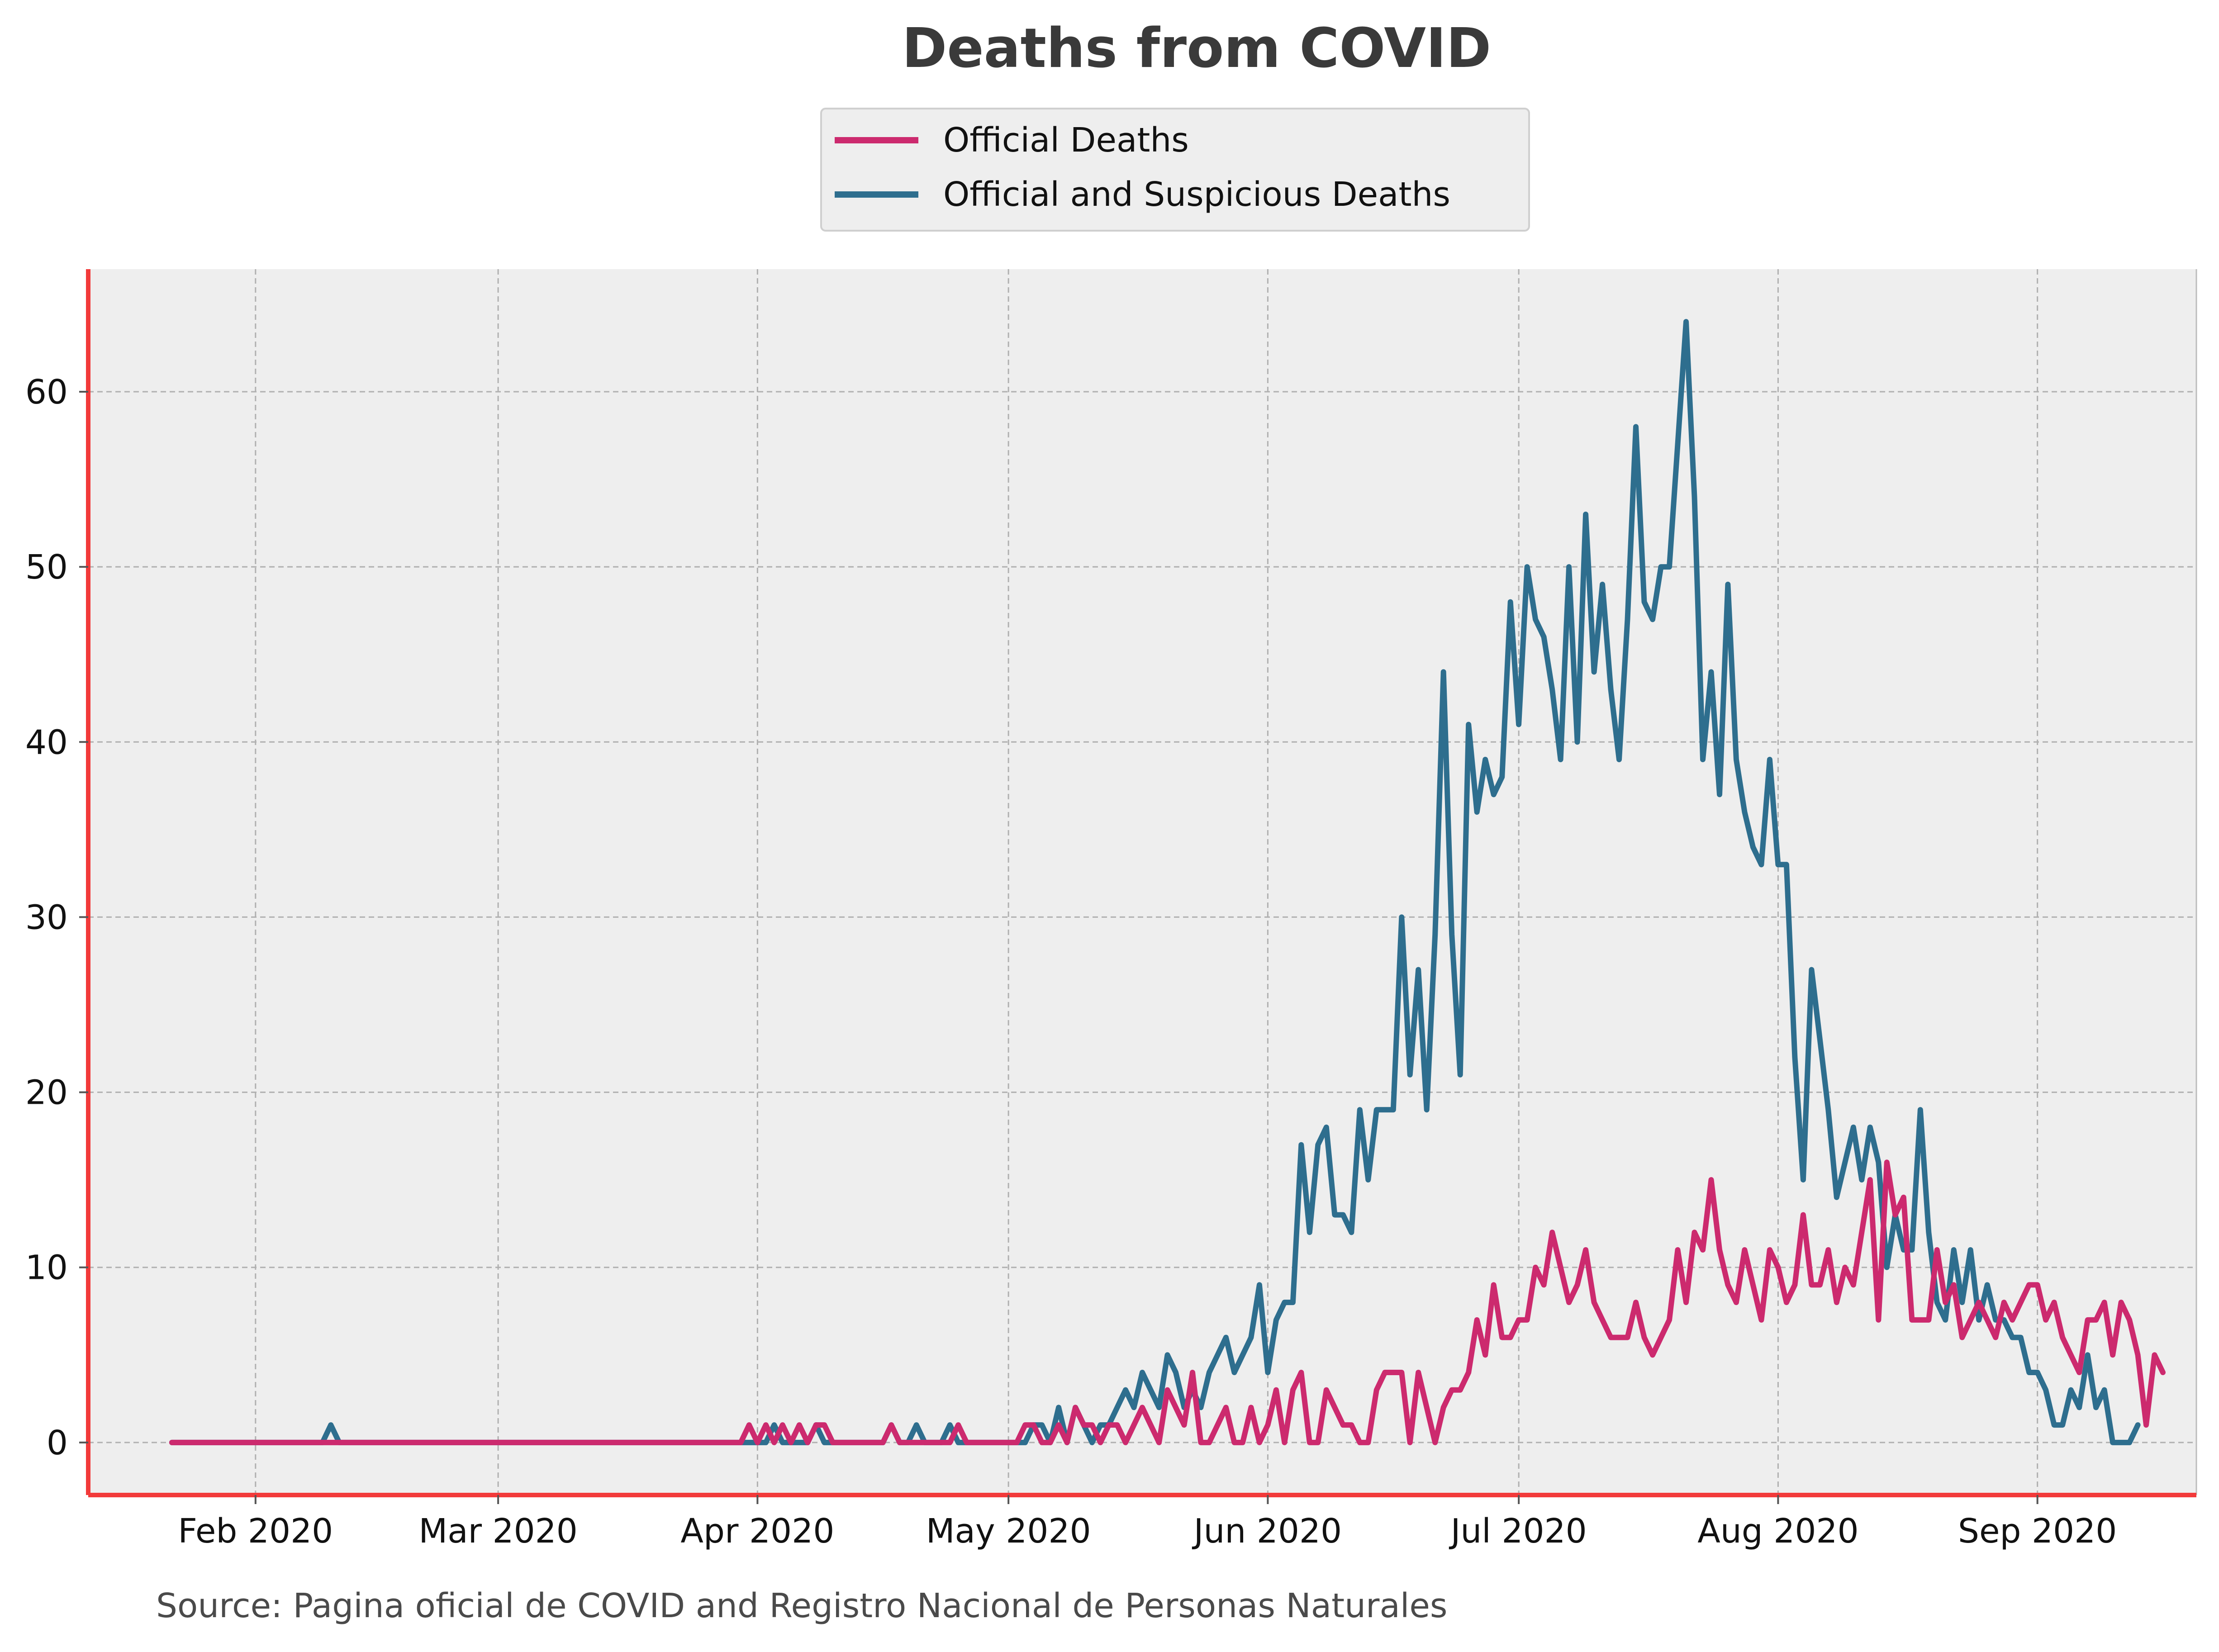  I want to click on y-tick-label: 20, so click(47, 1092).